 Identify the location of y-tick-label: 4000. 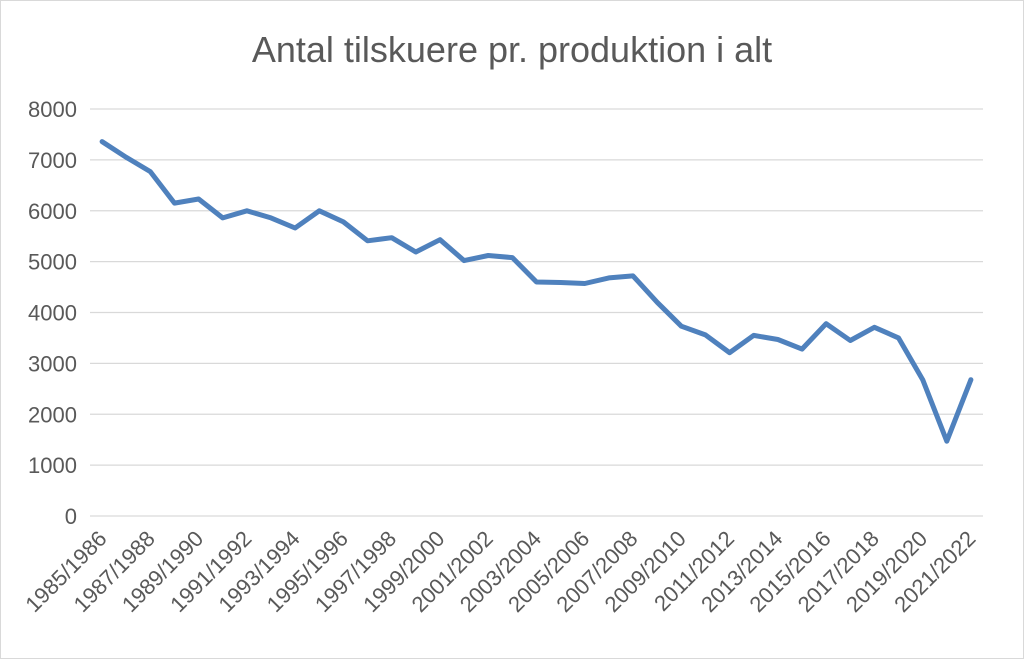
(52, 313).